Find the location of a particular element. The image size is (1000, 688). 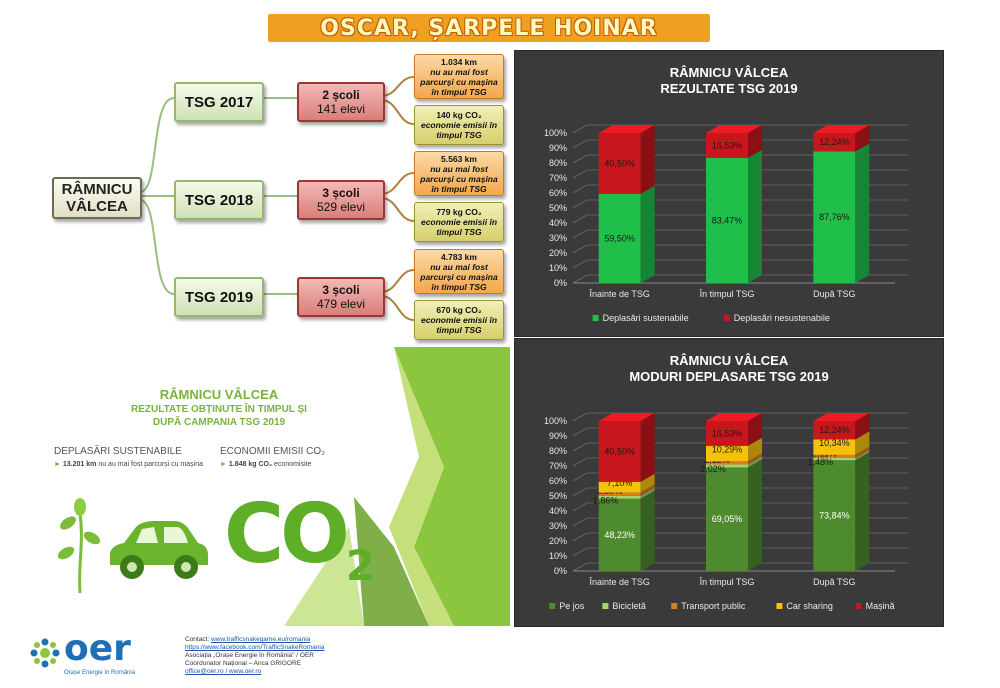

data-label: 59,50% is located at coordinates (619, 238).